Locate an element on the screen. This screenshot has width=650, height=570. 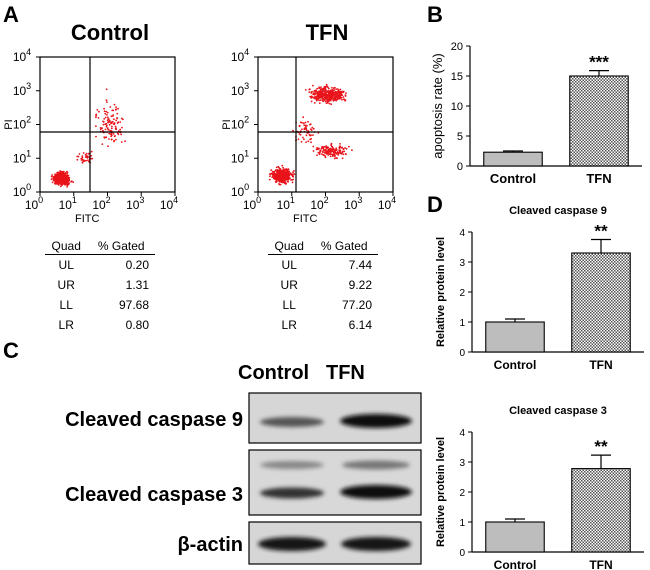
table-row: UR 1.31 is located at coordinates (100, 285).